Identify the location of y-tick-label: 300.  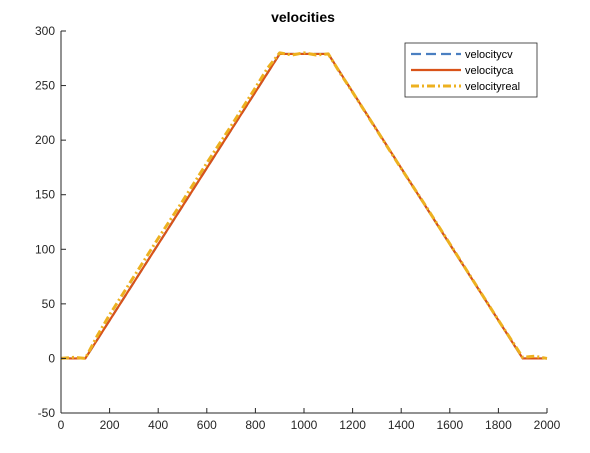
(45, 31).